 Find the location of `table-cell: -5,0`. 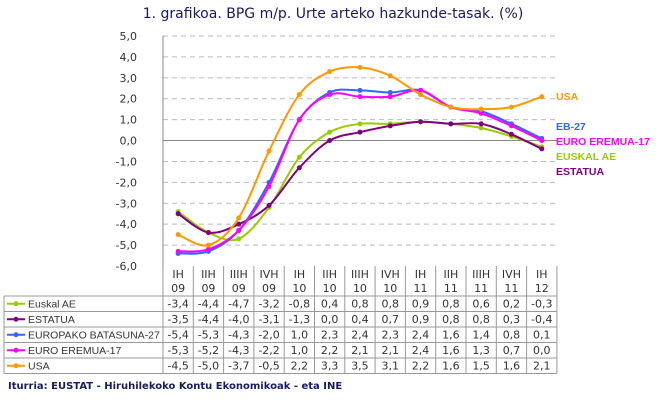

table-cell: -5,0 is located at coordinates (208, 366).